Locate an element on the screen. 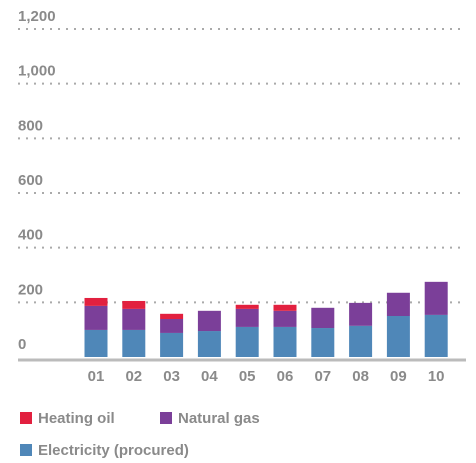  legend-label: Heating oil is located at coordinates (76, 418).